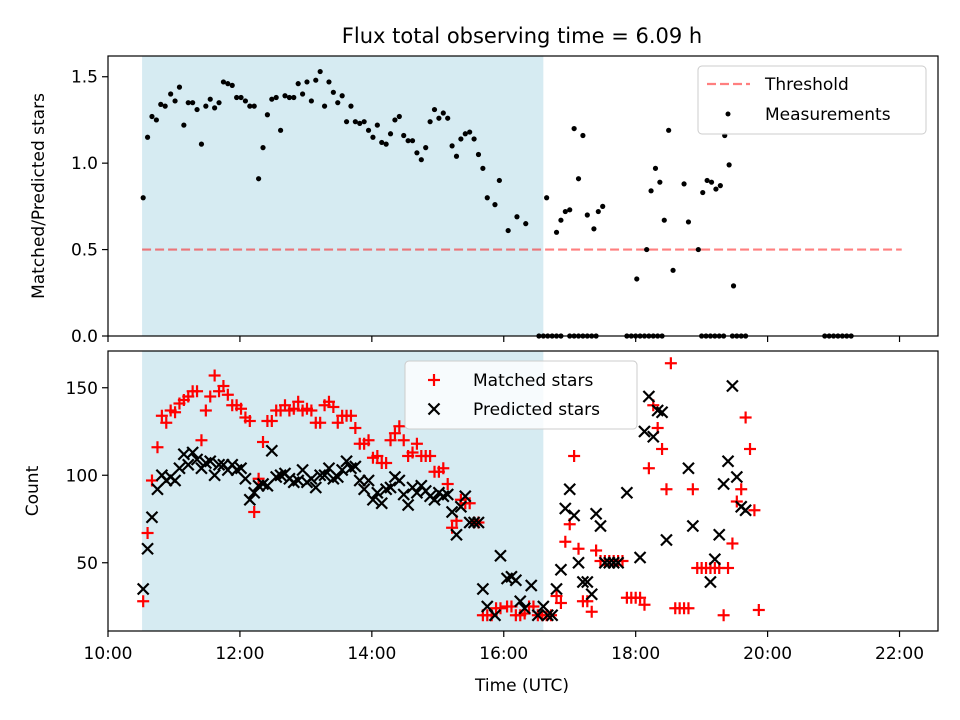 This screenshot has height=720, width=960. What do you see at coordinates (33, 490) in the screenshot?
I see `bottom-y-axis-label: Count` at bounding box center [33, 490].